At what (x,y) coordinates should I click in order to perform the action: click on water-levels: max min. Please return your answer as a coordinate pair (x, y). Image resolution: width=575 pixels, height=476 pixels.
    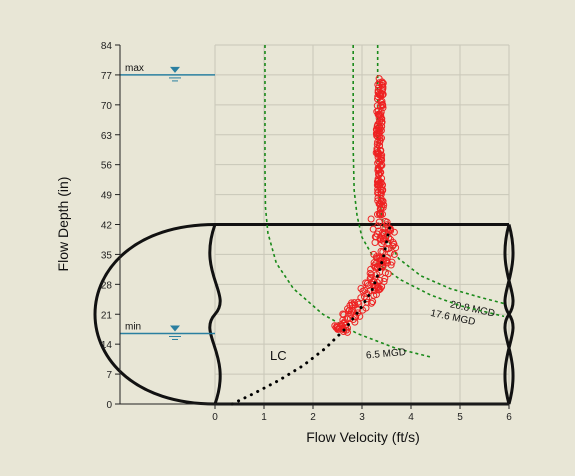
    Looking at the image, I should click on (167, 201).